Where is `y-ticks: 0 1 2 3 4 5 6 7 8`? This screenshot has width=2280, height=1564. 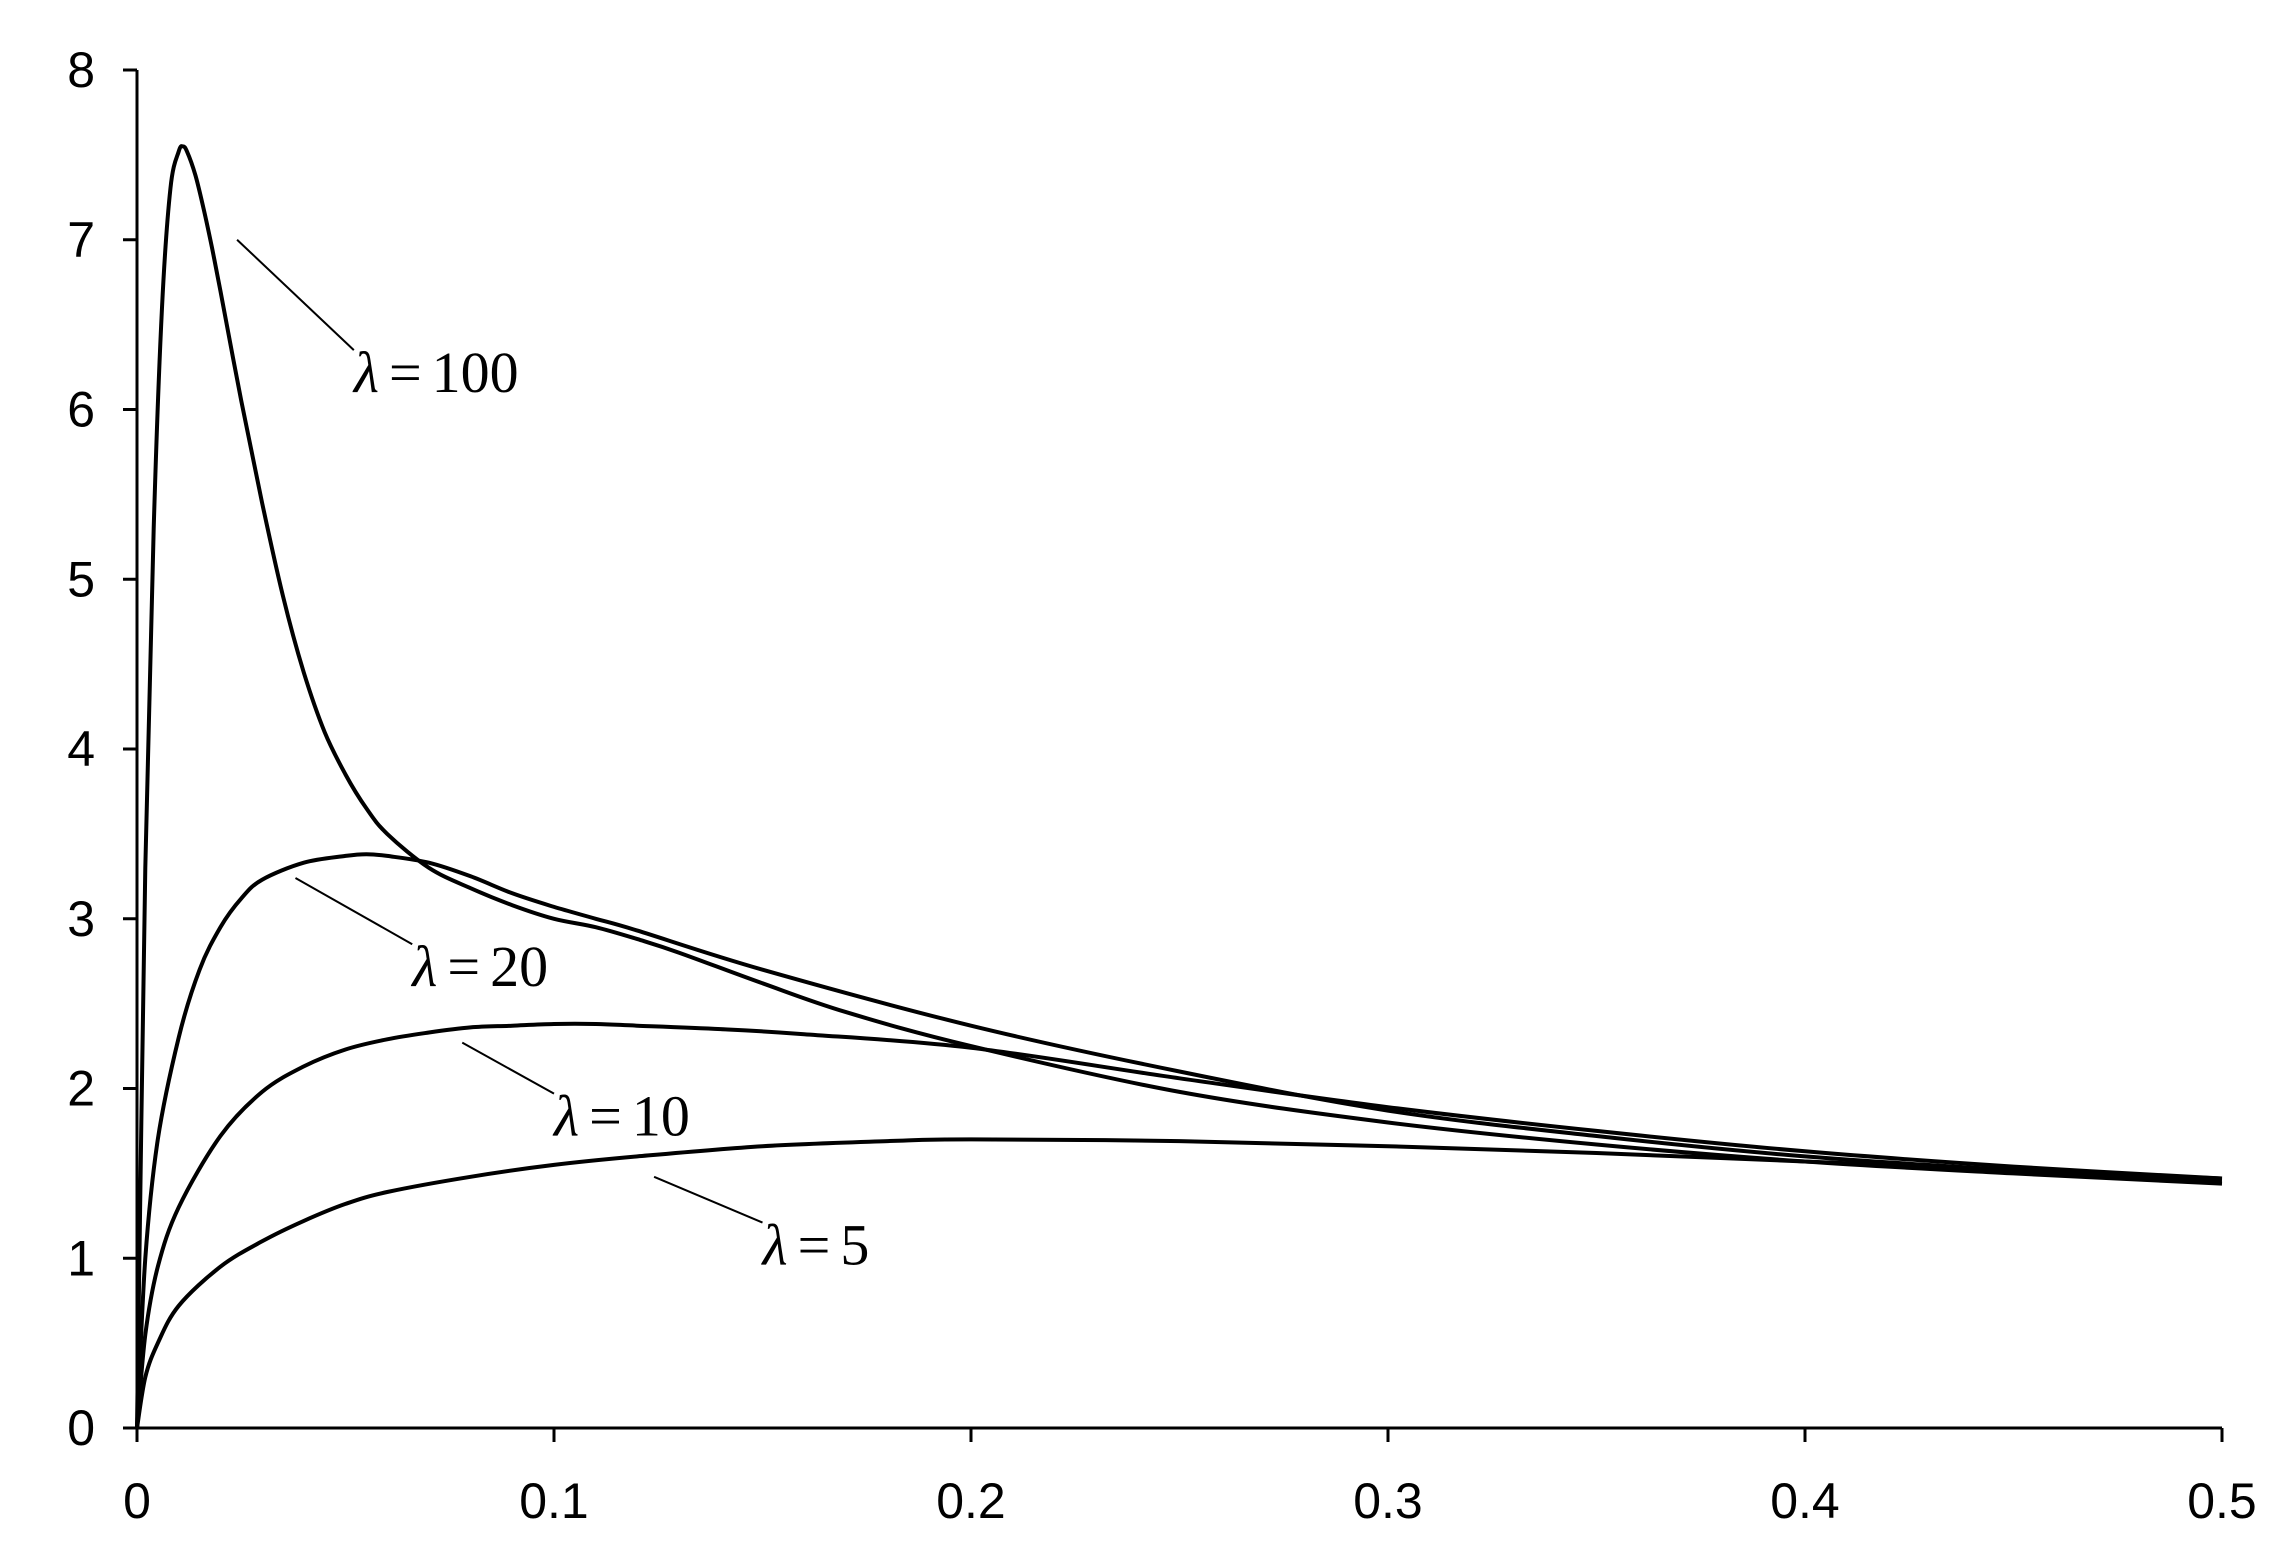 y-ticks: 0 1 2 3 4 5 6 7 8 is located at coordinates (102, 749).